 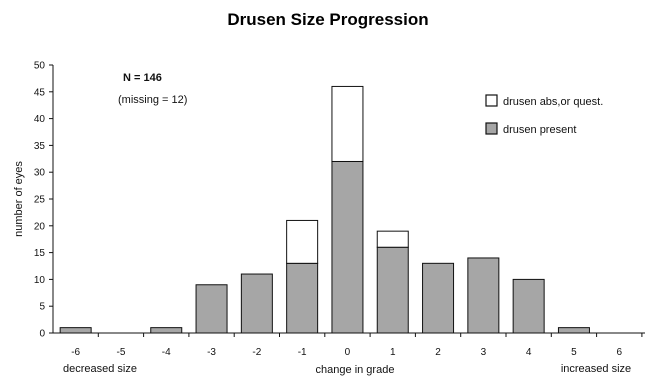 I want to click on x-tick-label: 4, so click(x=529, y=352).